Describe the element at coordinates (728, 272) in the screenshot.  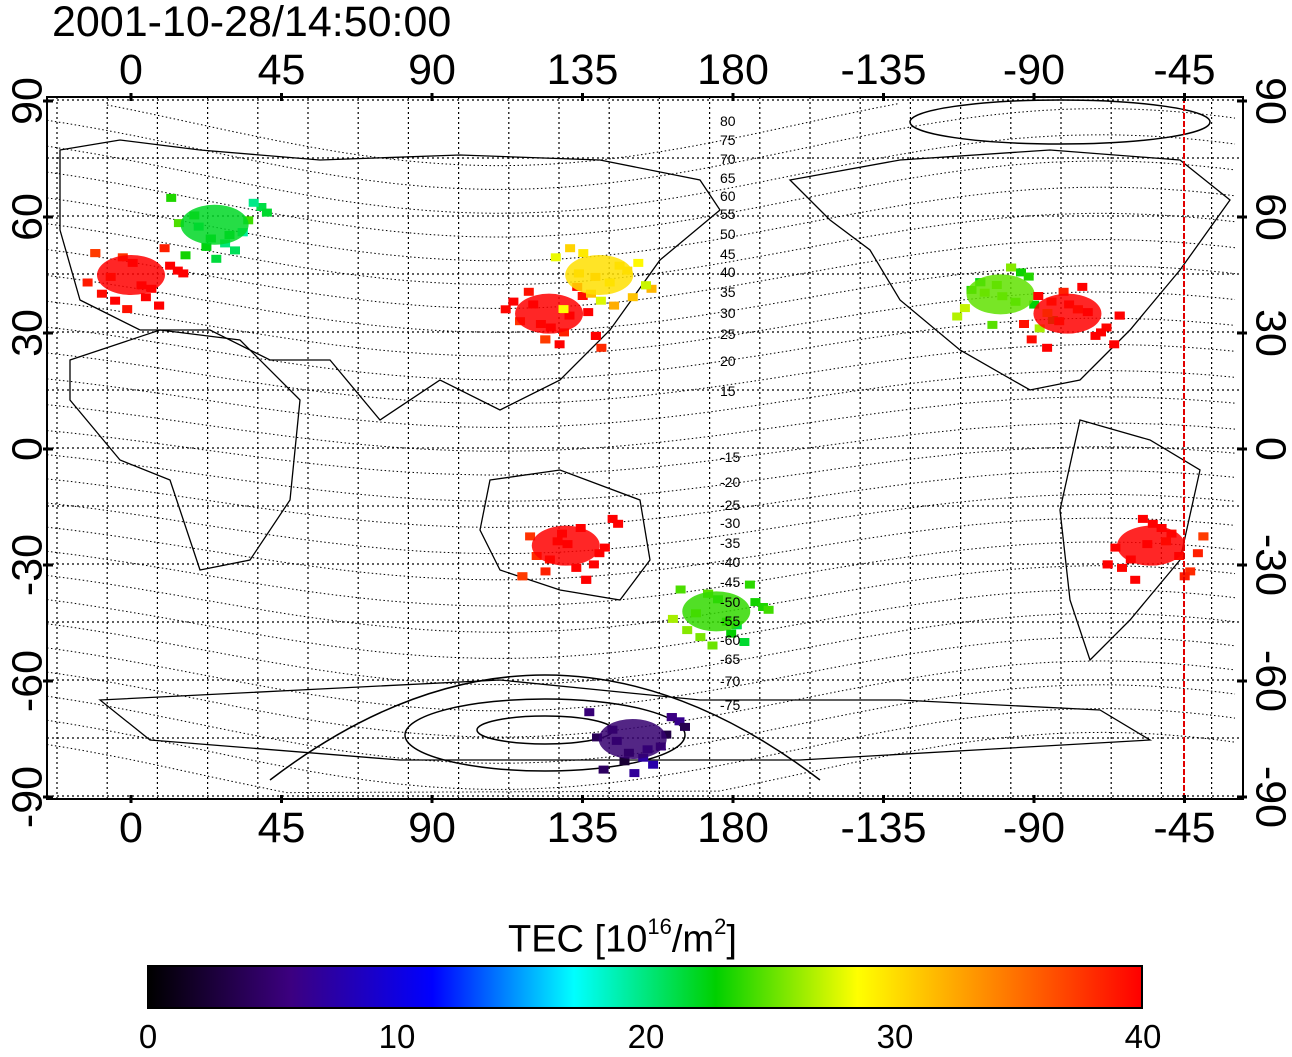
I see `contour-value-label: 40` at that location.